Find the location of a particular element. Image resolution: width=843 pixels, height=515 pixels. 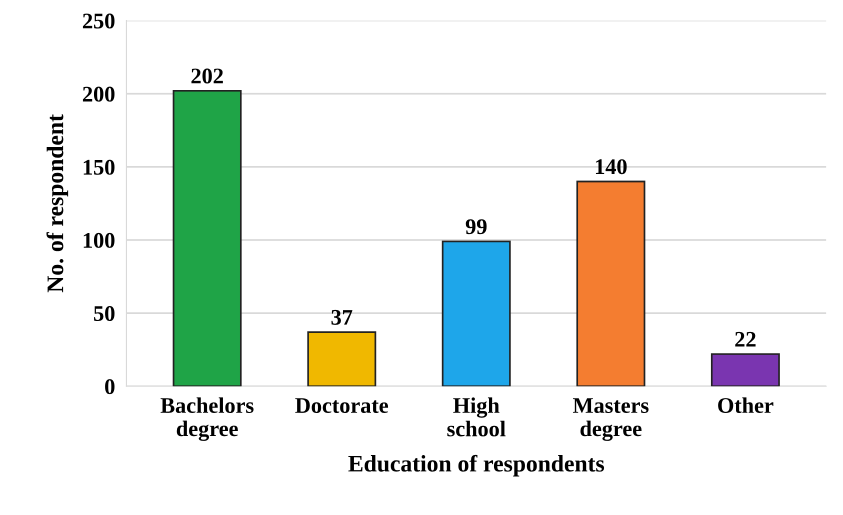

y-axis-title: No. of respondent is located at coordinates (57, 203).